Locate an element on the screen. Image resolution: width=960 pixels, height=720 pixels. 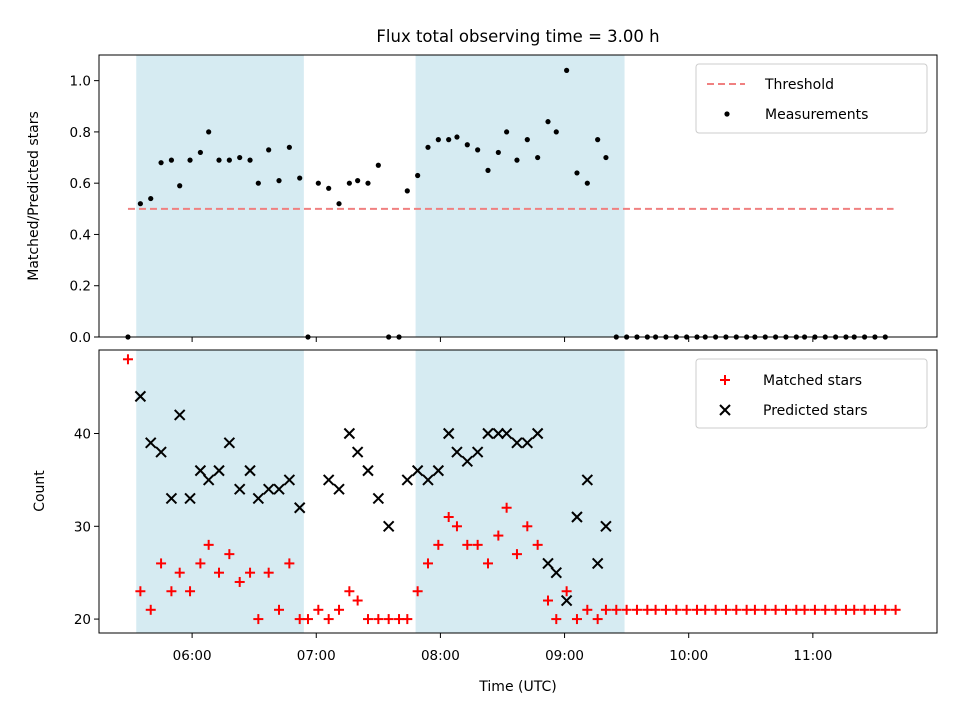
count-observing-band is located at coordinates (520, 491).